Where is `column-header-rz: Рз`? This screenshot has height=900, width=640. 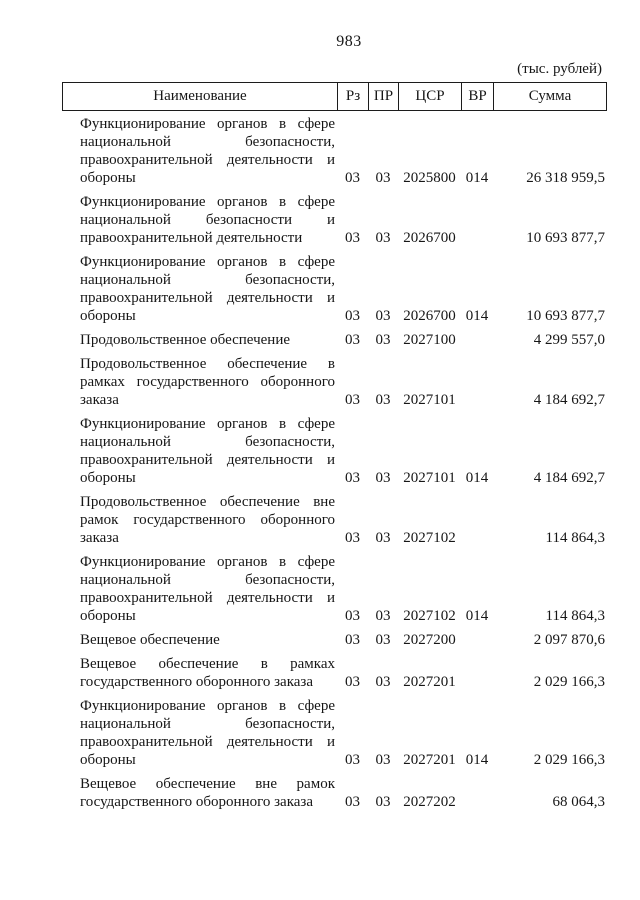 column-header-rz: Рз is located at coordinates (353, 96).